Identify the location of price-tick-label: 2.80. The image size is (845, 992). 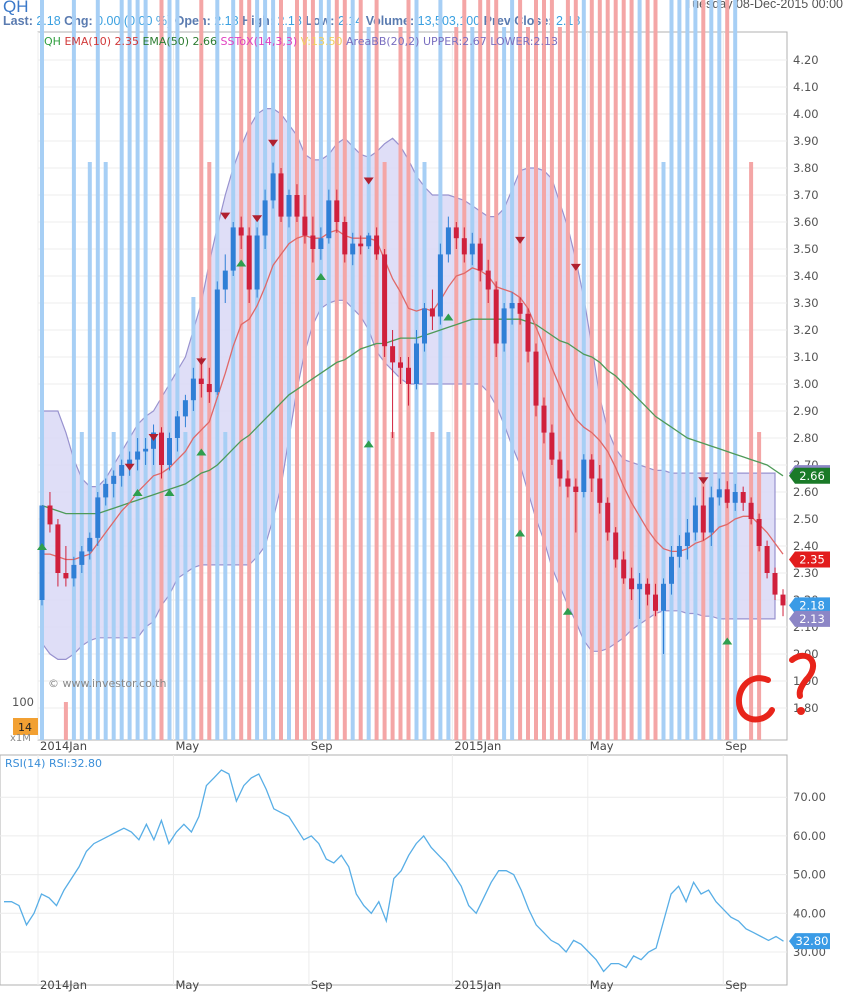
(806, 438).